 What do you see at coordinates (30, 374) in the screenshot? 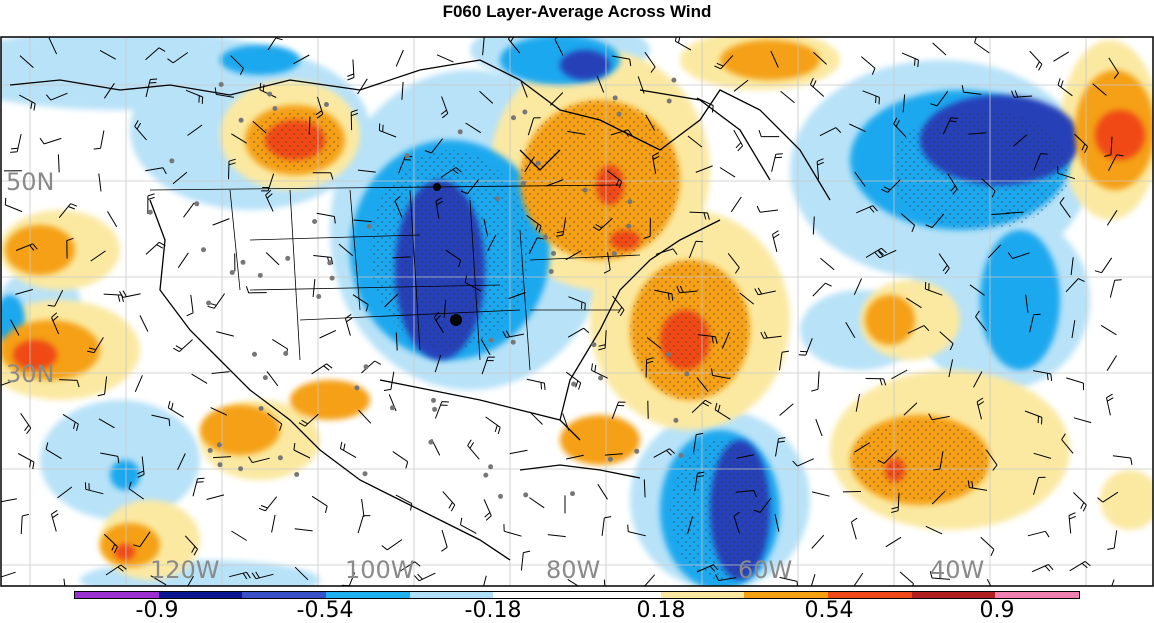
I see `latitude-label-30n: 30N` at bounding box center [30, 374].